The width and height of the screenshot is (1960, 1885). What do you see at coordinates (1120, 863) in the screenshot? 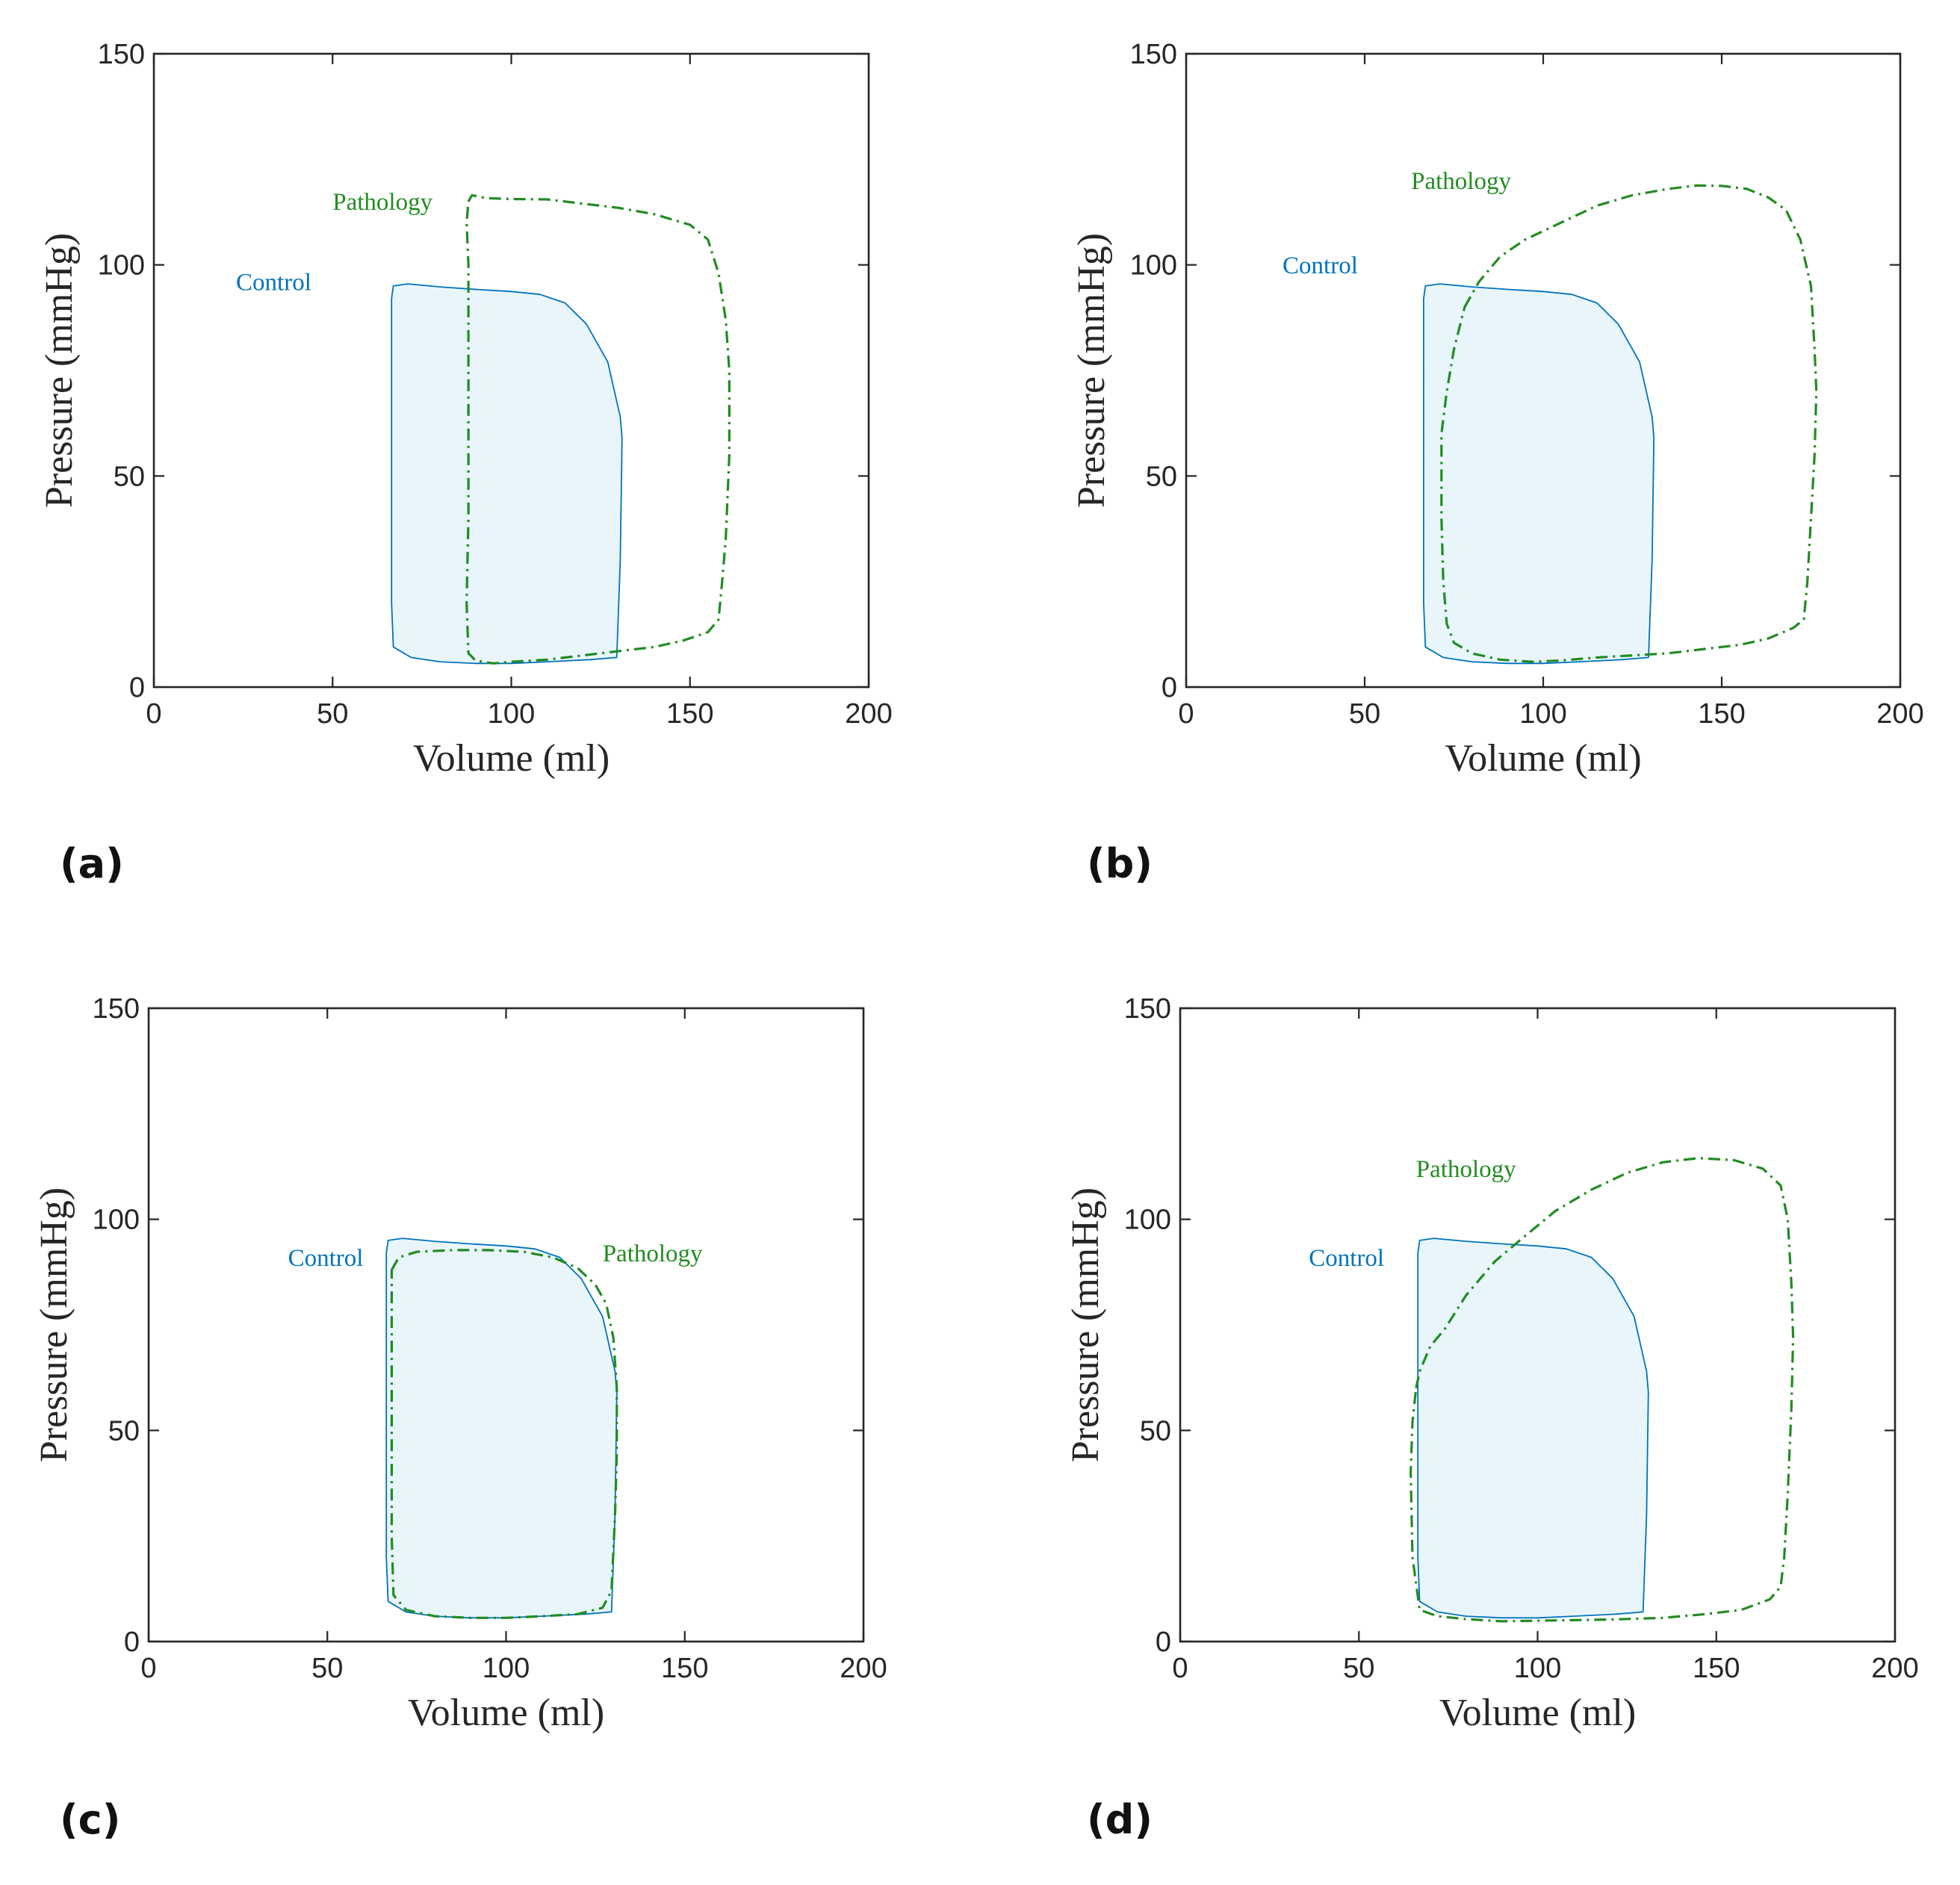
I see `panel-label: (b)` at bounding box center [1120, 863].